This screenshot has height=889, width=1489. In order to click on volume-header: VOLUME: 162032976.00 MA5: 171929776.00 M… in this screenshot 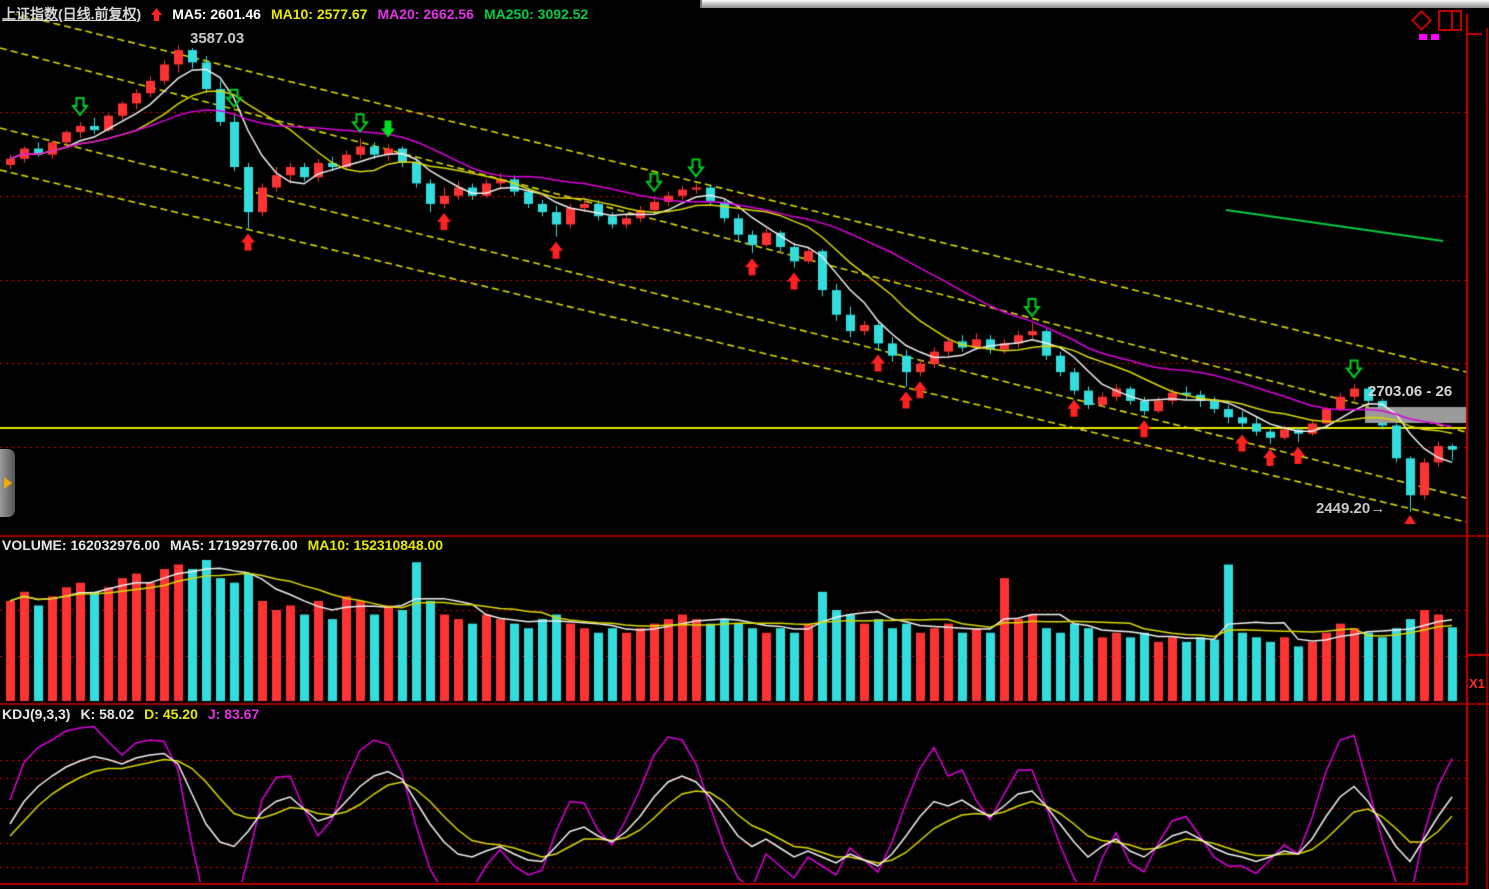, I will do `click(222, 545)`.